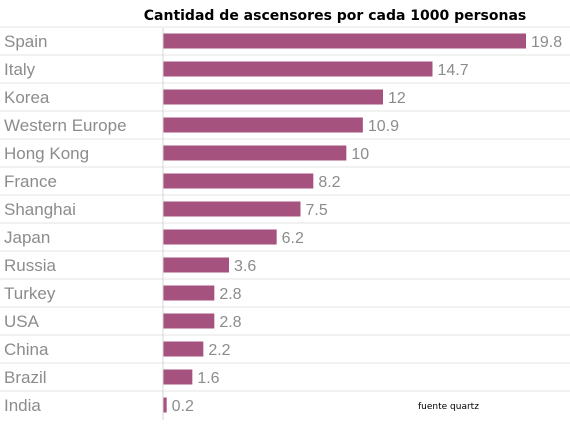  I want to click on category-label-spain: Spain, so click(25, 41).